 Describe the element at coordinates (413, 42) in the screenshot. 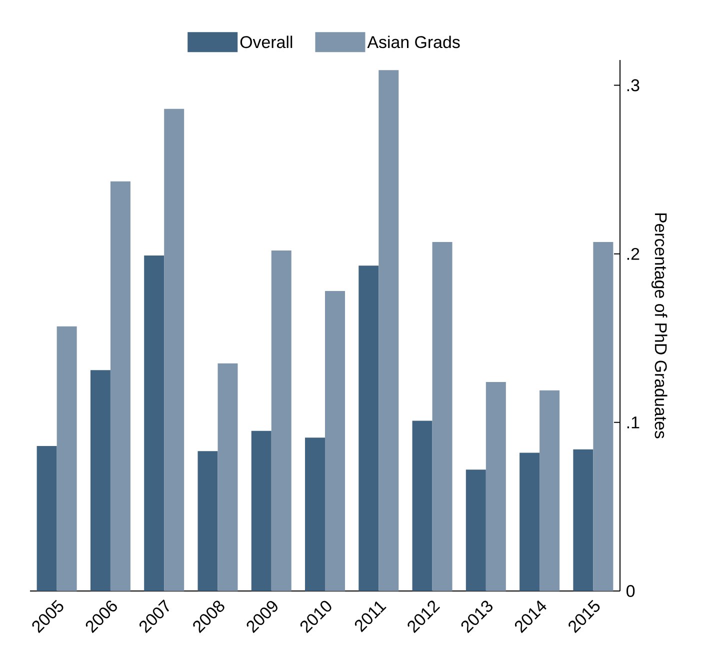

I see `legend-label: Asian Grads` at that location.